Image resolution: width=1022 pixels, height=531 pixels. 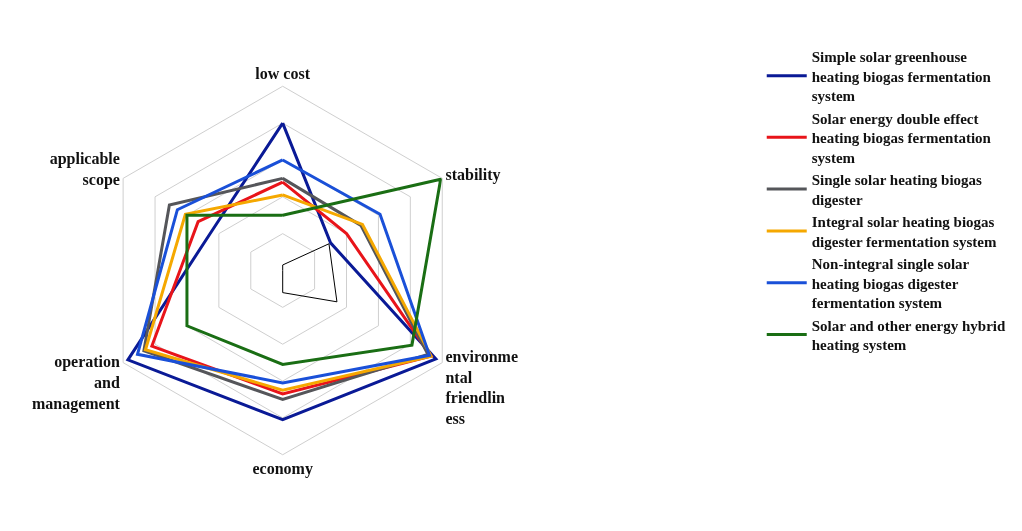 What do you see at coordinates (897, 190) in the screenshot?
I see `legend-label: Single solar heating biogas digester` at bounding box center [897, 190].